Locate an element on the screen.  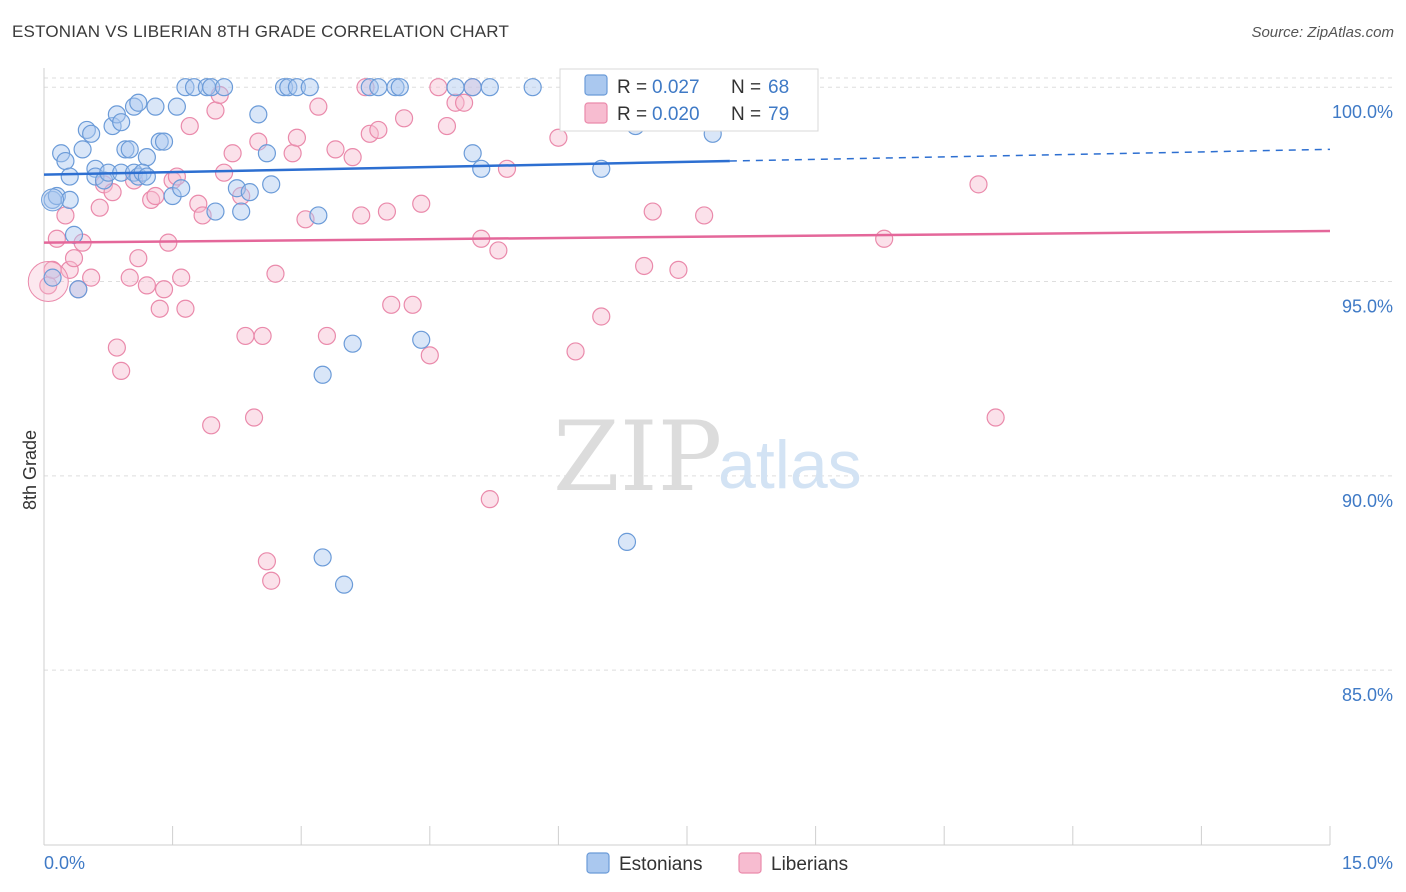
legend-n-label-2: N = is located at coordinates (746, 114).